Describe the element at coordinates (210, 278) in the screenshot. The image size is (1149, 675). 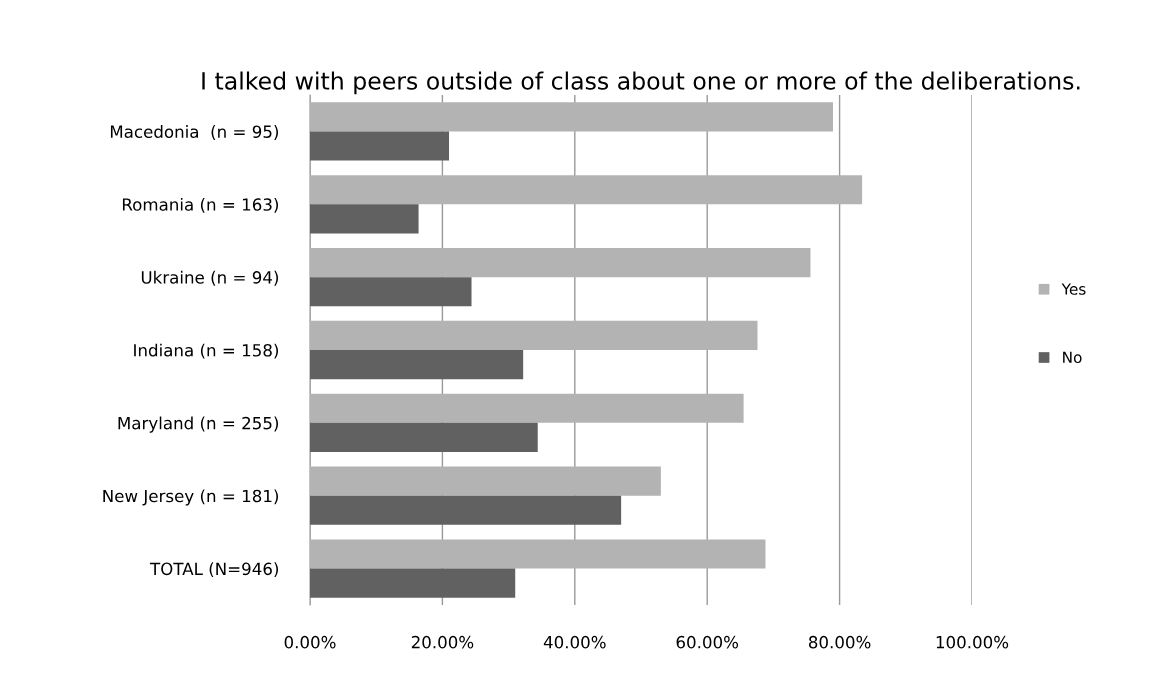
I see `y-tick-label: Ukraine (n = 94)` at that location.